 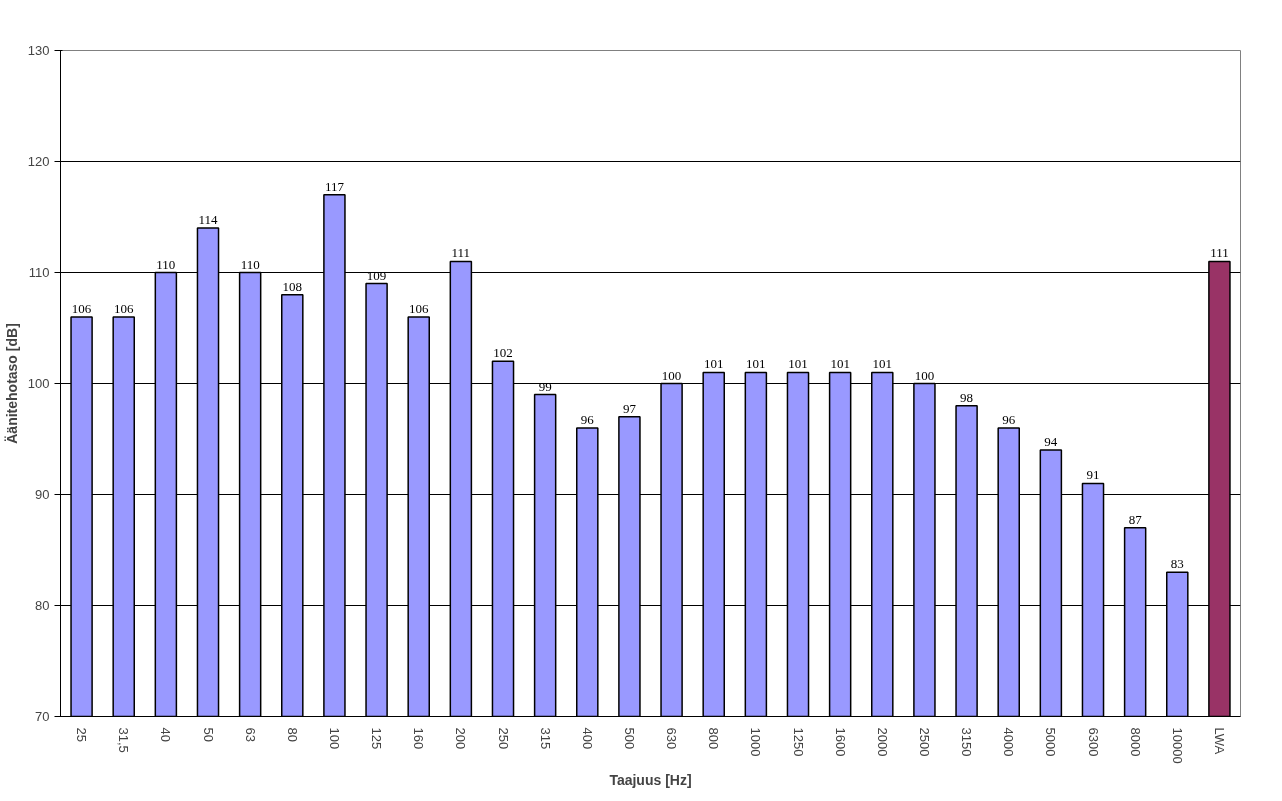 What do you see at coordinates (924, 742) in the screenshot?
I see `x-tick-label: 2500` at bounding box center [924, 742].